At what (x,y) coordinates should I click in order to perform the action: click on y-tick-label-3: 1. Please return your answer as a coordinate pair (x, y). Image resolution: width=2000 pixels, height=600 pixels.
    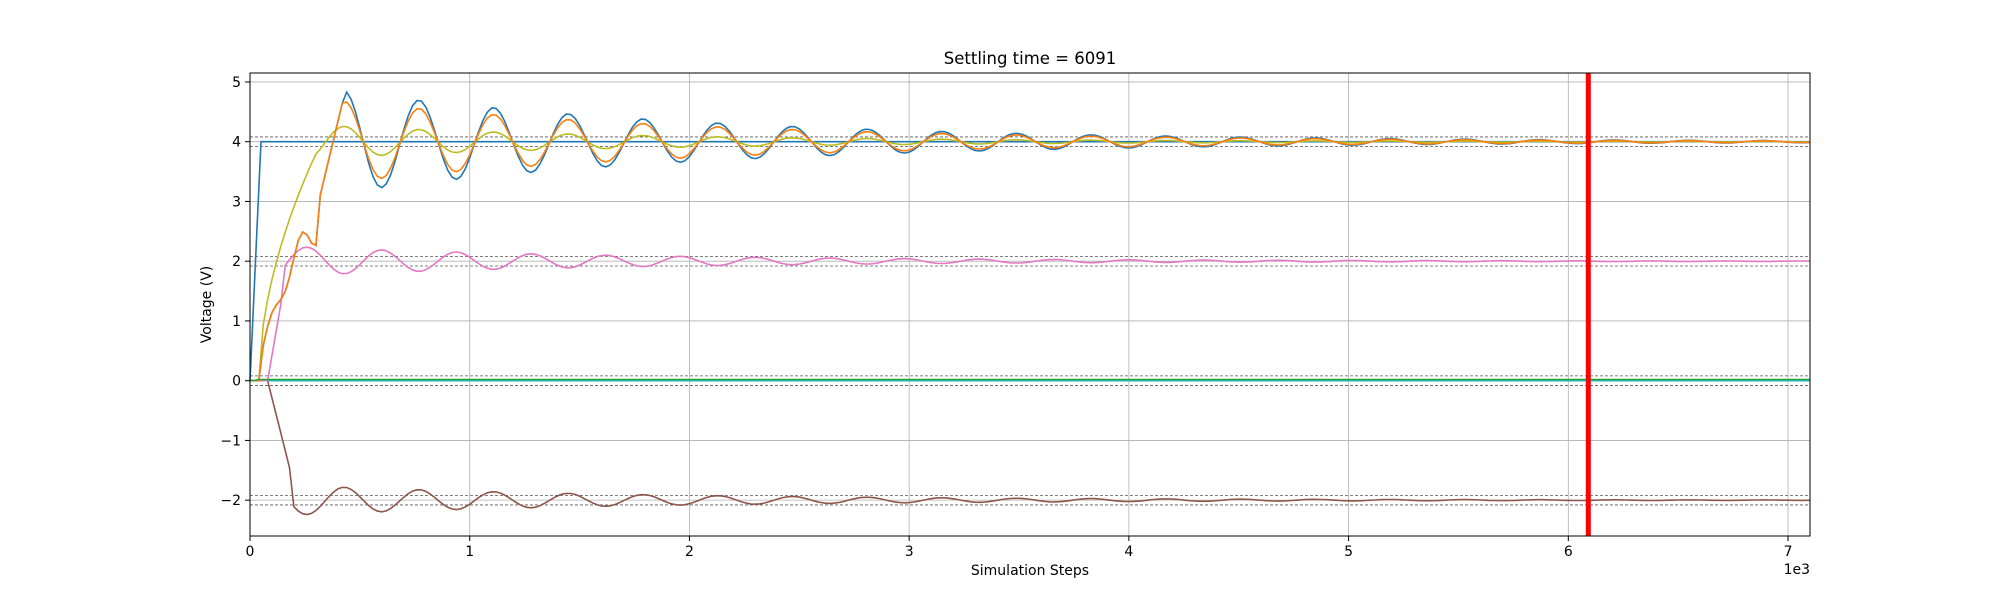
    Looking at the image, I should click on (236, 322).